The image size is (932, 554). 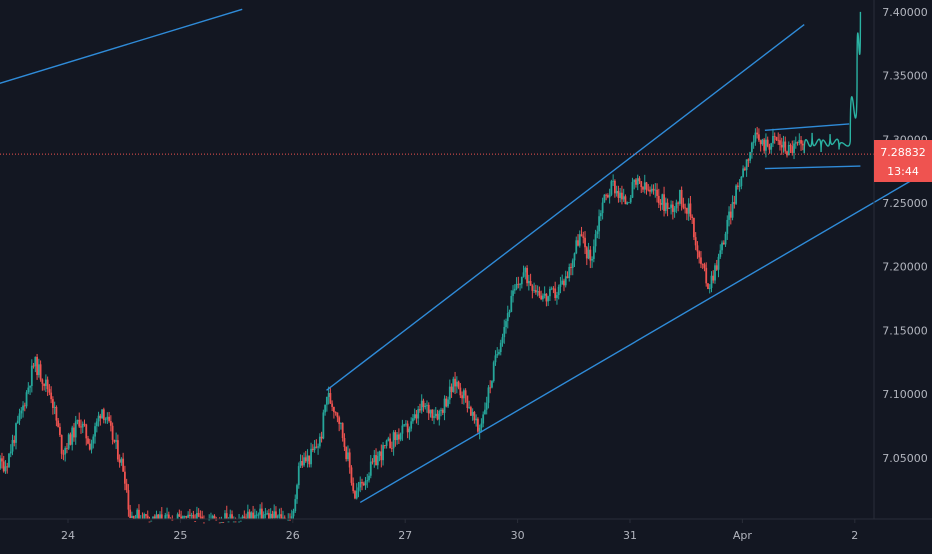 What do you see at coordinates (812, 167) in the screenshot?
I see `trendline-flag-lower` at bounding box center [812, 167].